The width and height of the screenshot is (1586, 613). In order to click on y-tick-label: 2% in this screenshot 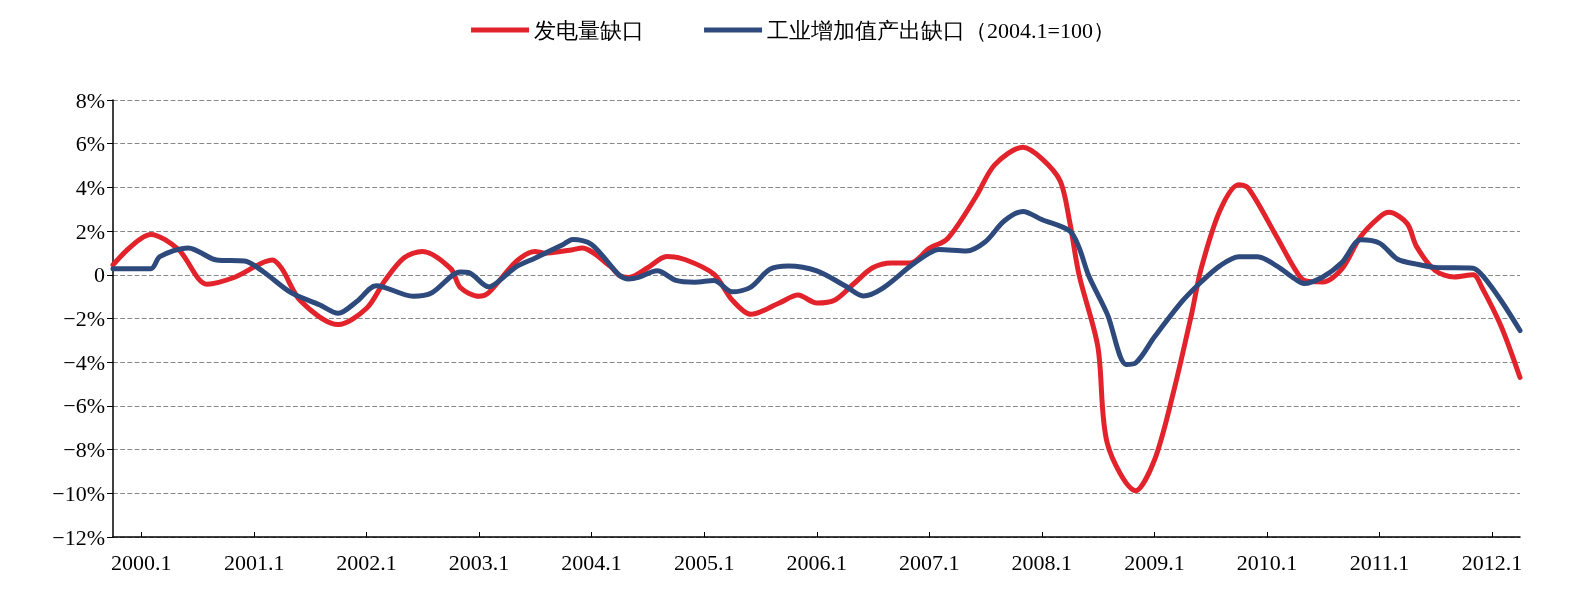, I will do `click(90, 231)`.